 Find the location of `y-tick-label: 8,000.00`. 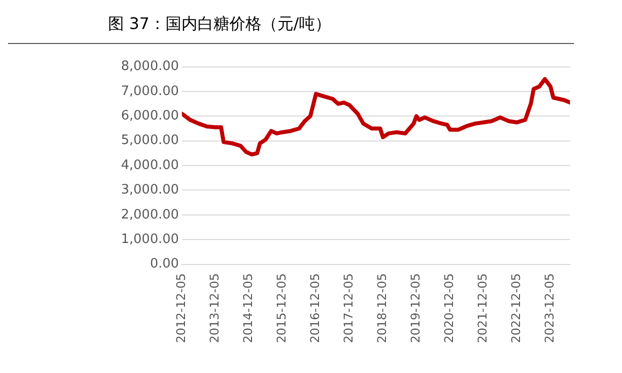

y-tick-label: 8,000.00 is located at coordinates (150, 66).